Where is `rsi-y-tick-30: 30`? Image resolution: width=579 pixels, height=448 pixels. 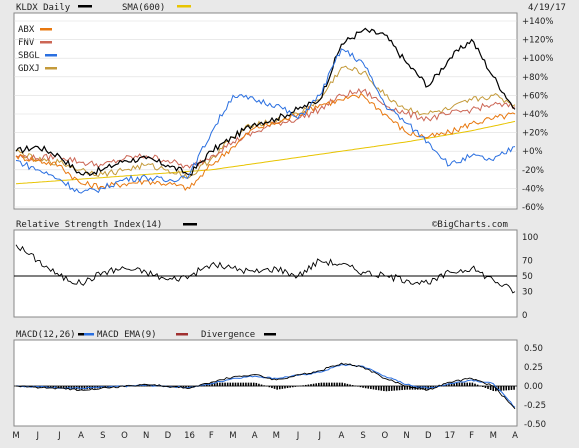 rsi-y-tick-30: 30 is located at coordinates (527, 293).